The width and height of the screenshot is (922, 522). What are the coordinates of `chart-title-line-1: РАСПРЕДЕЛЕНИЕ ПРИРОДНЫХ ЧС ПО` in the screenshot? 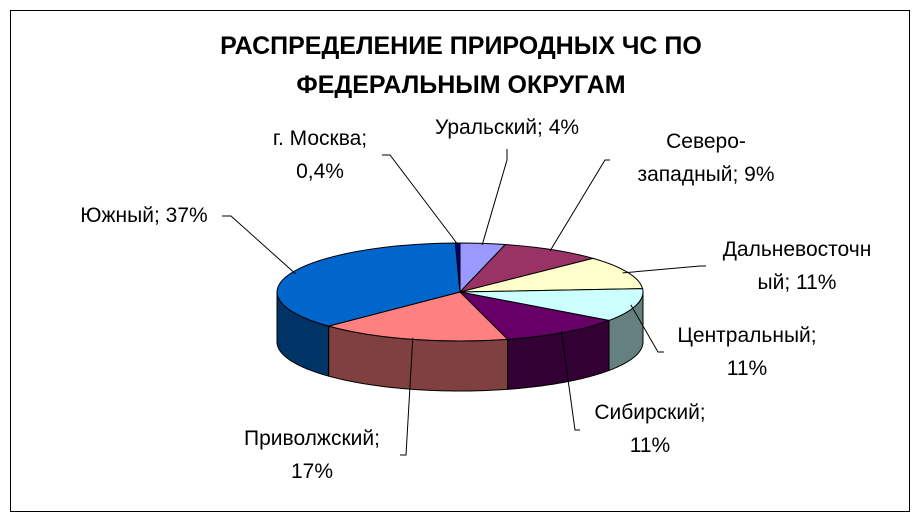 It's located at (461, 46).